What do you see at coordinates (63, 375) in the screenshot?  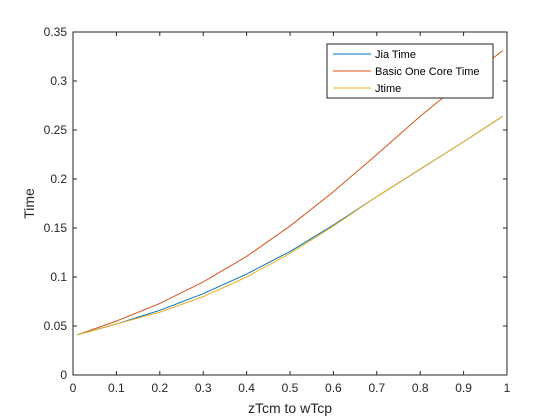 I see `y-tick-label: 0` at bounding box center [63, 375].